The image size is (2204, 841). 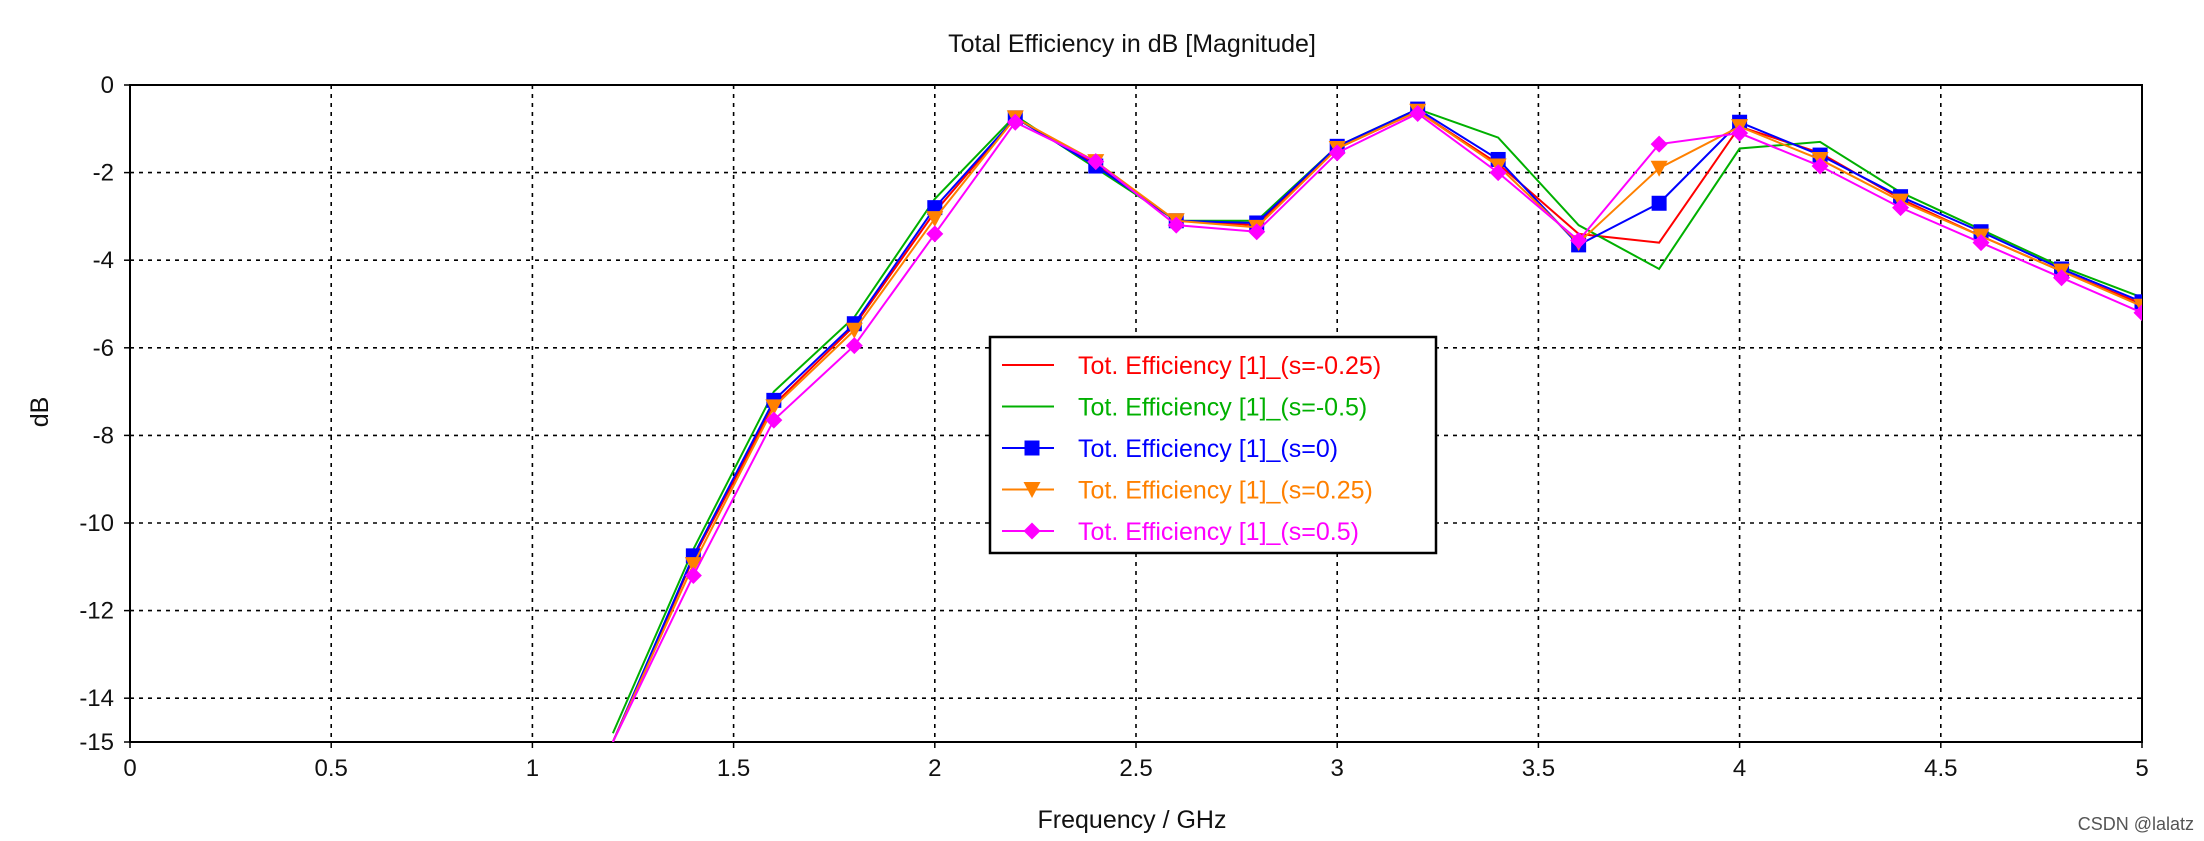 I want to click on y-tick-label: -15, so click(x=96, y=742).